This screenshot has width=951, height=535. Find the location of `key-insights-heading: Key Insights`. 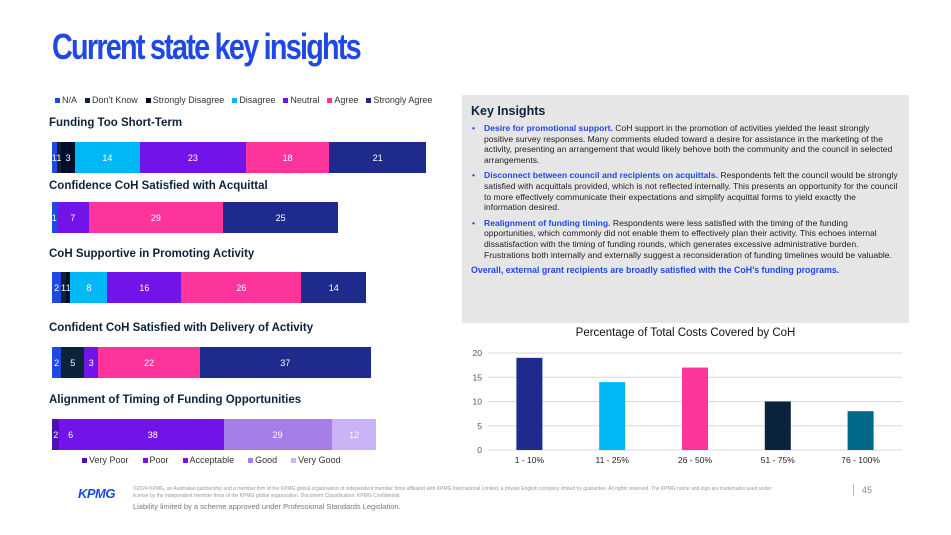

key-insights-heading: Key Insights is located at coordinates (508, 111).